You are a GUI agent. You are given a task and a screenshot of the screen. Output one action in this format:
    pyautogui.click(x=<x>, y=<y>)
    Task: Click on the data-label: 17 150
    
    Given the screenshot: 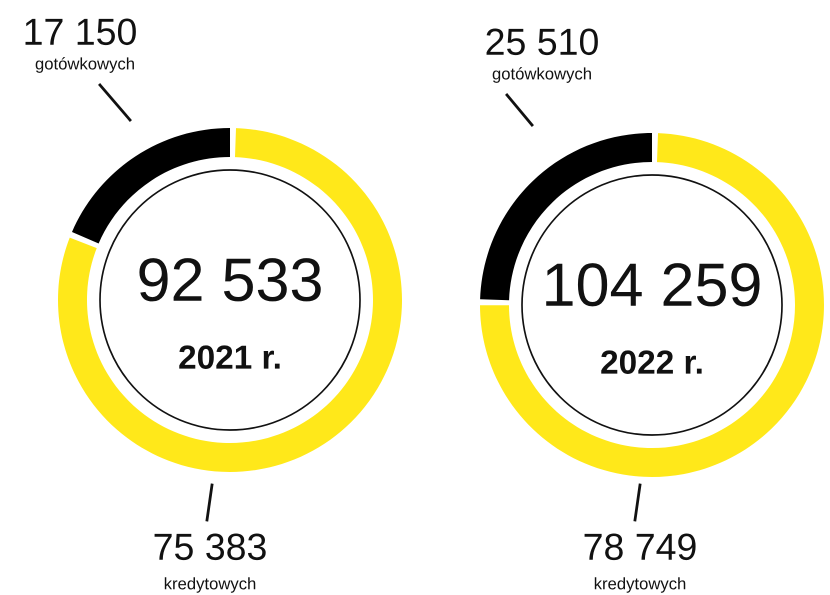 What is the action you would take?
    pyautogui.click(x=81, y=32)
    